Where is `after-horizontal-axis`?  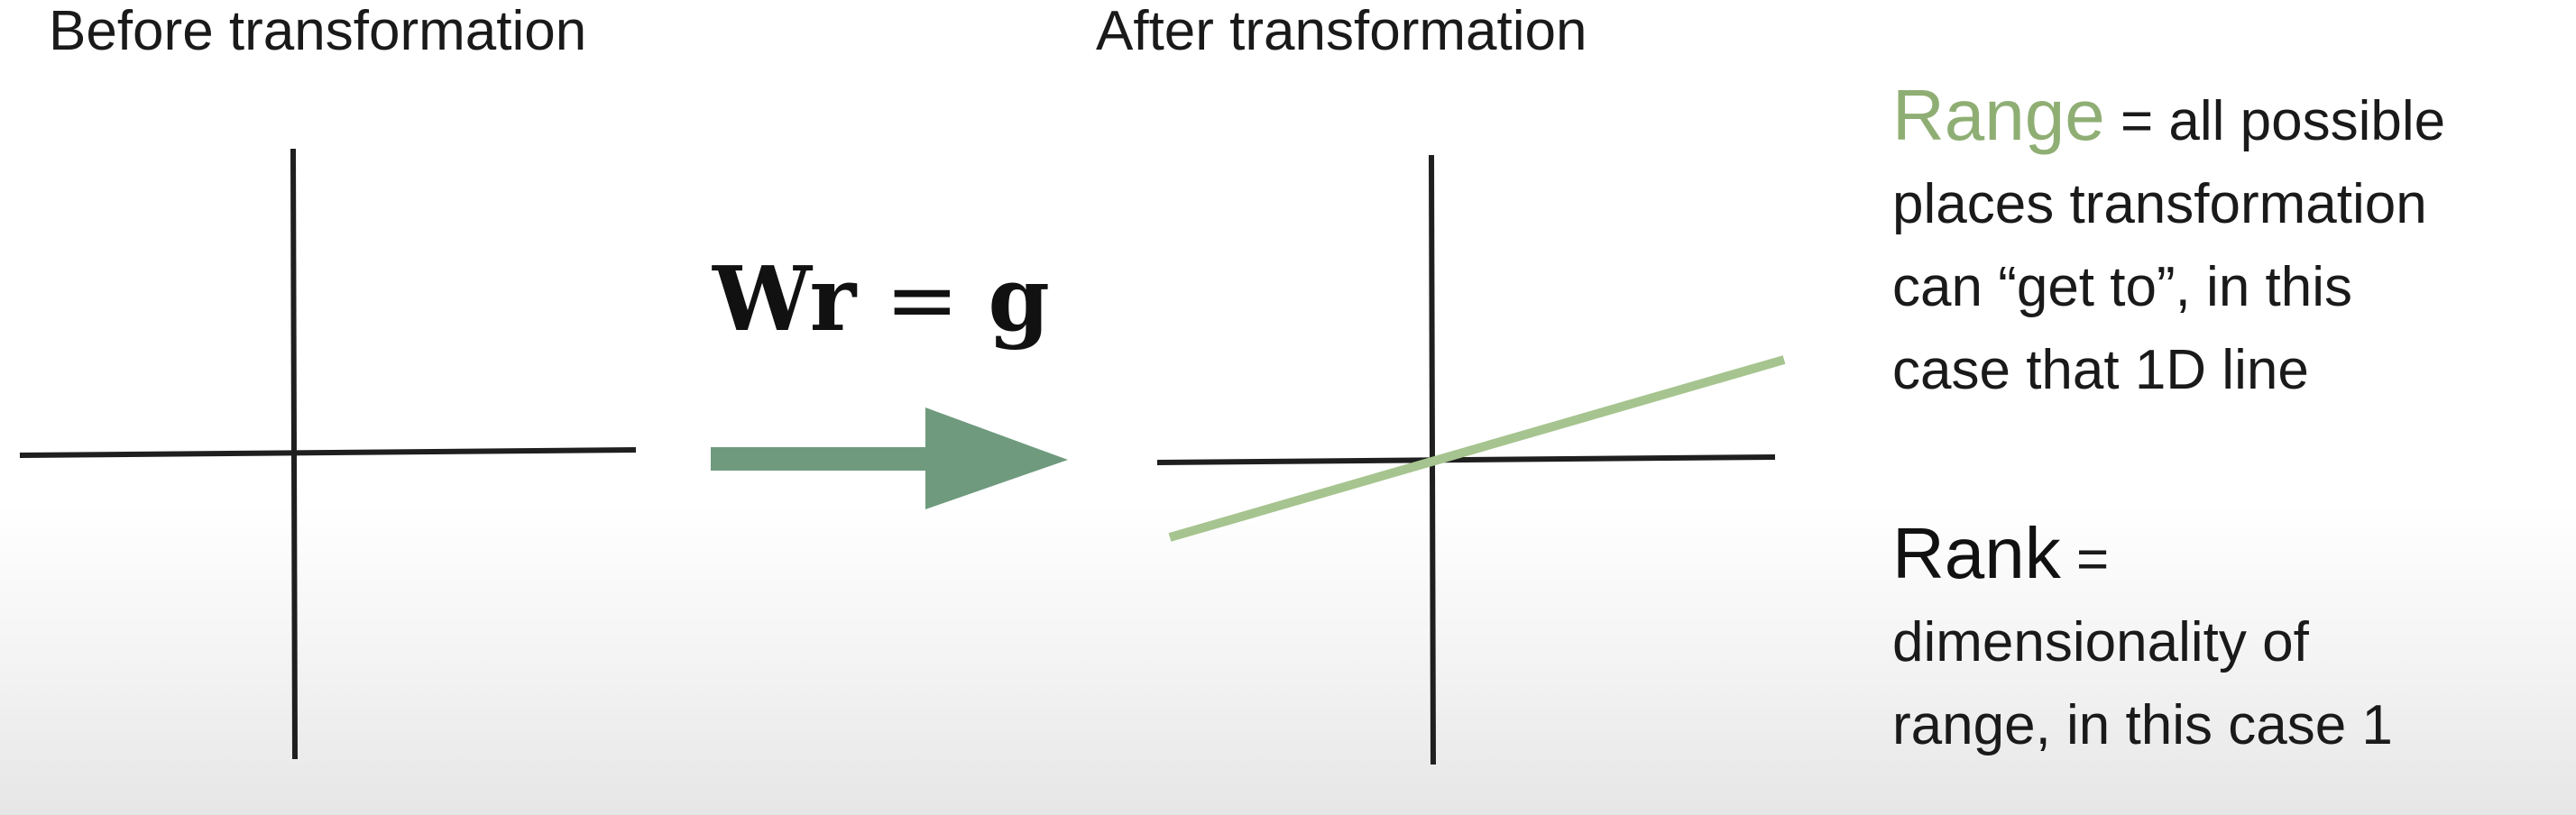
after-horizontal-axis is located at coordinates (1466, 459).